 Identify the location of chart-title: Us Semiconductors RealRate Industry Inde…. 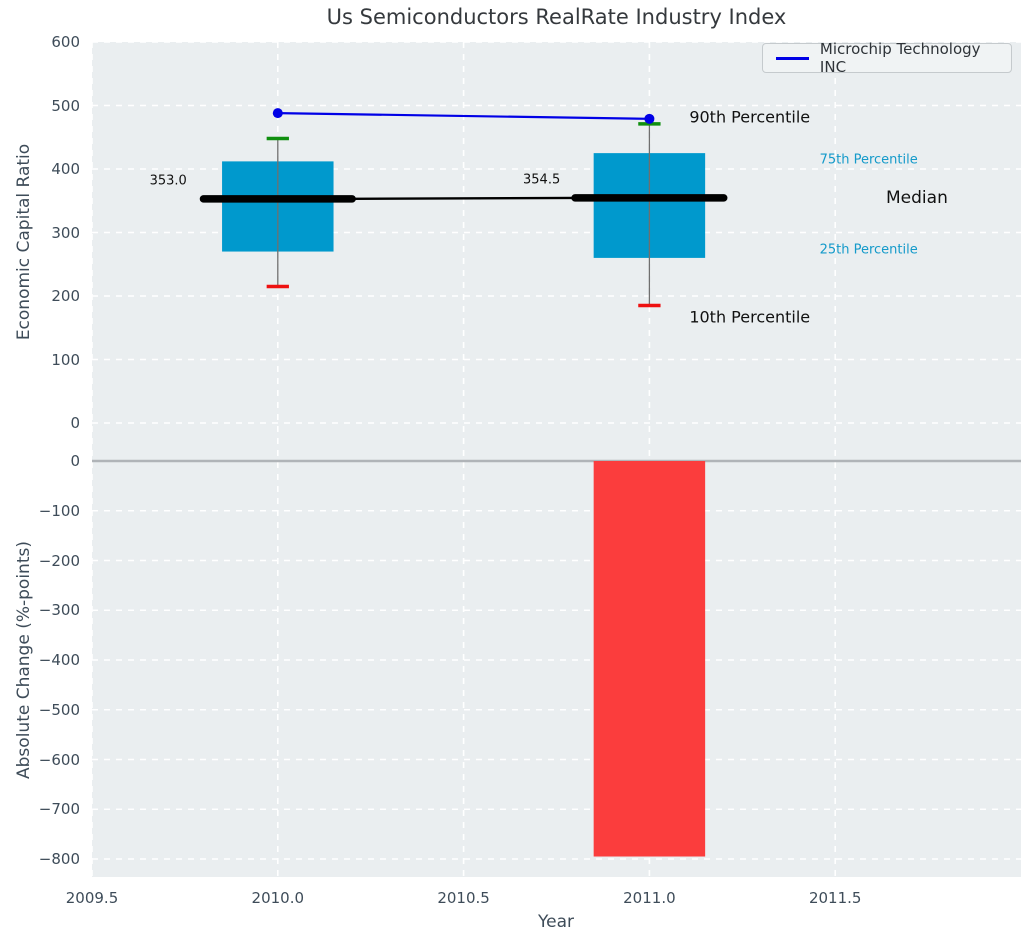
(556, 17).